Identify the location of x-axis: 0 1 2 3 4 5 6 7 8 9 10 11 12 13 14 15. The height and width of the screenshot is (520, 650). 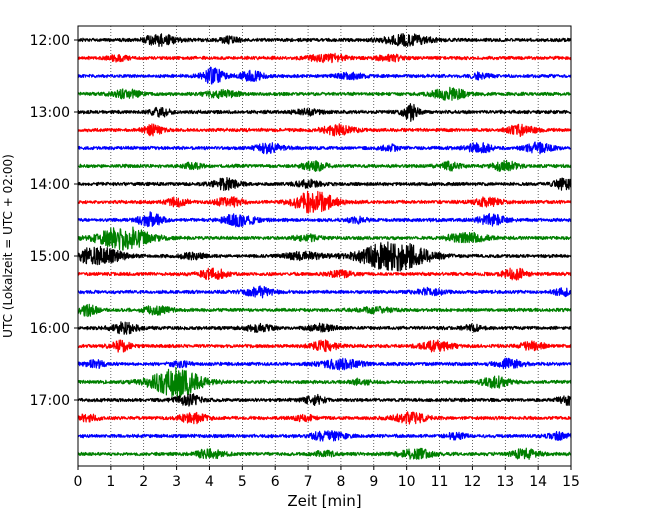
(327, 478).